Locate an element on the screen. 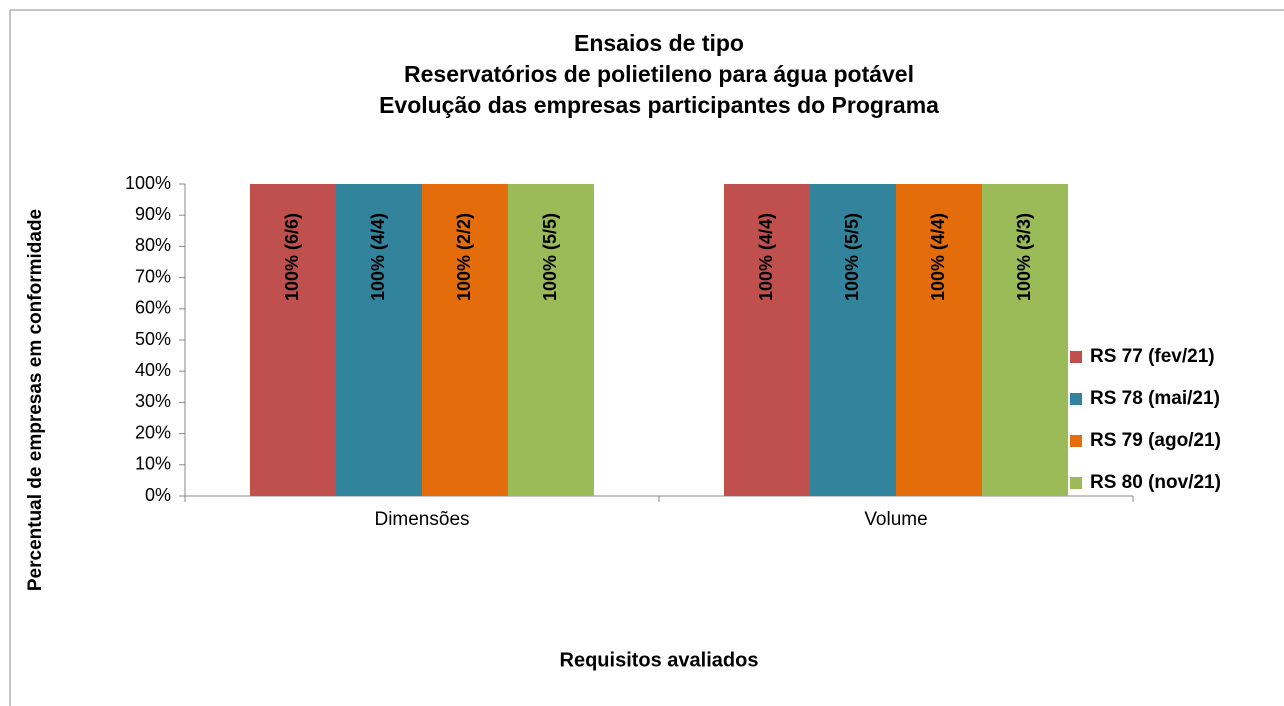  y-tick-label: 40% is located at coordinates (153, 370).